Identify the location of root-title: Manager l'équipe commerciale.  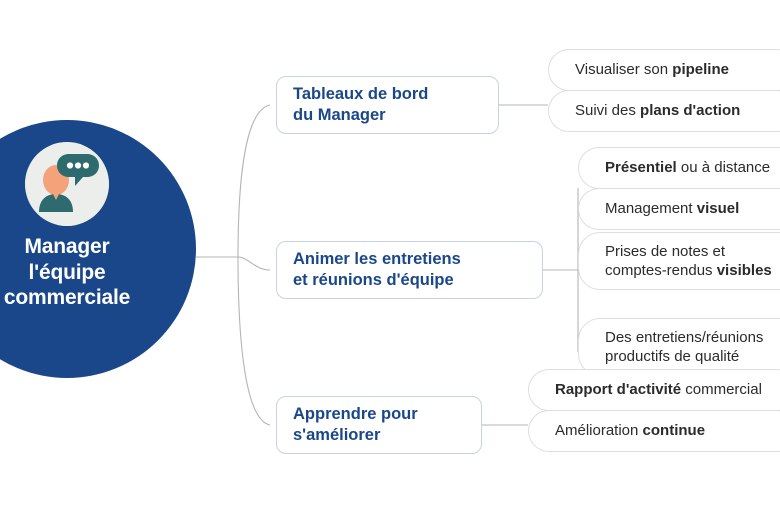
(87, 272).